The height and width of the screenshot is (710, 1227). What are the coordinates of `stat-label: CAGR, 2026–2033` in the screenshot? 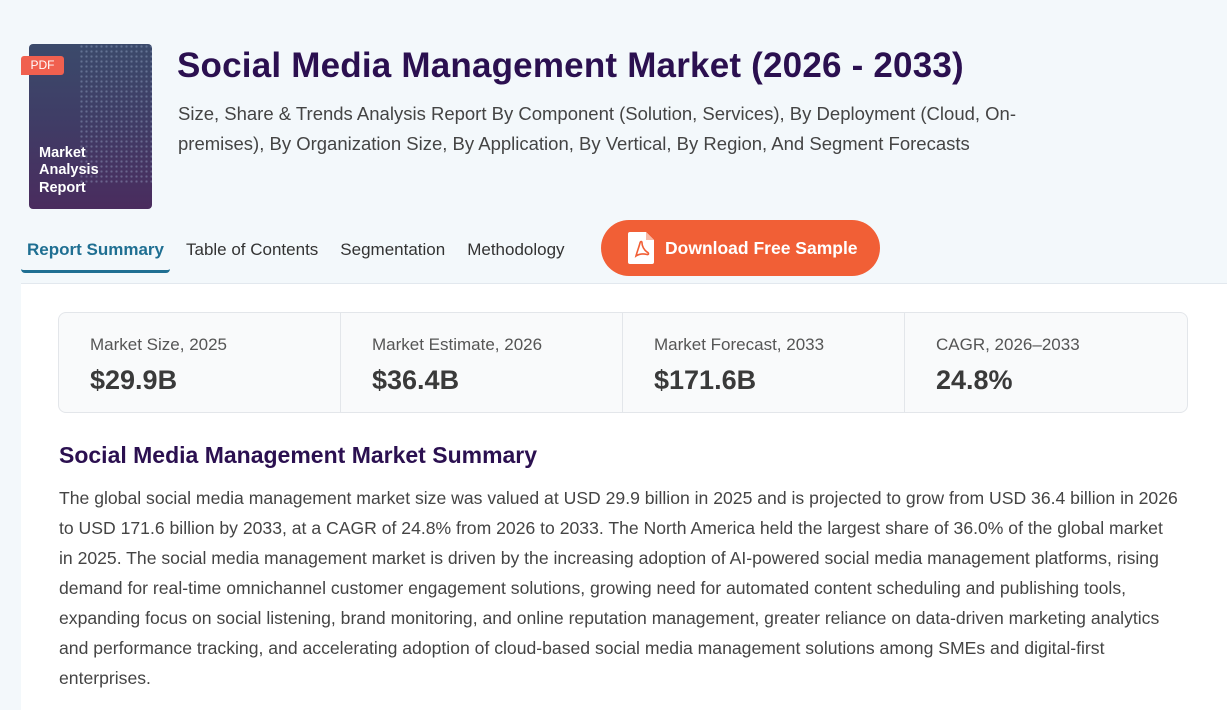 It's located at (1008, 344).